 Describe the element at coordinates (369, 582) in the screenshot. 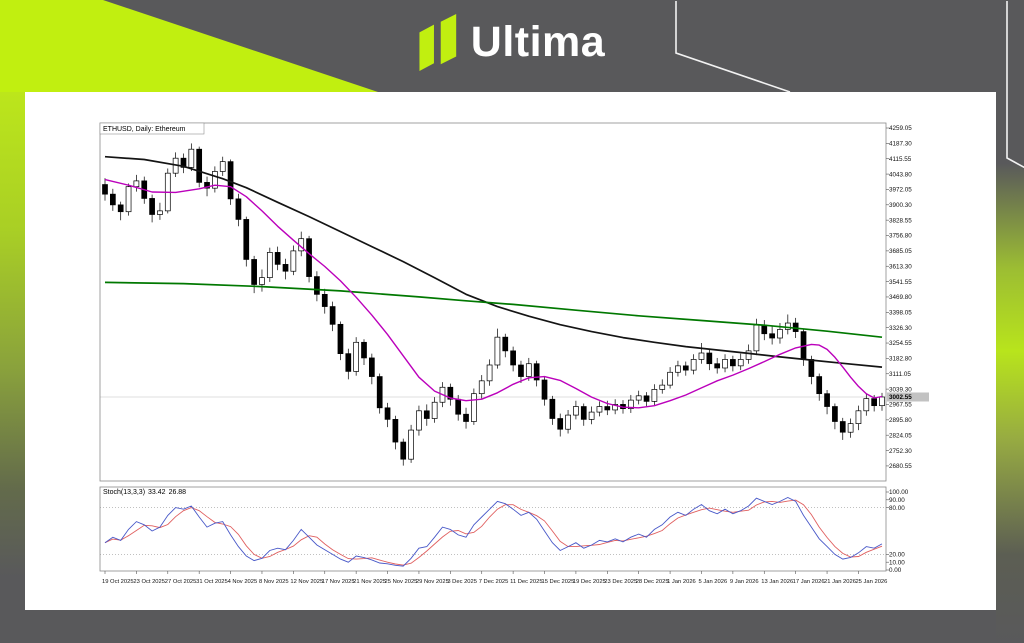

I see `date-tick-label: 21 Nov 2025` at that location.